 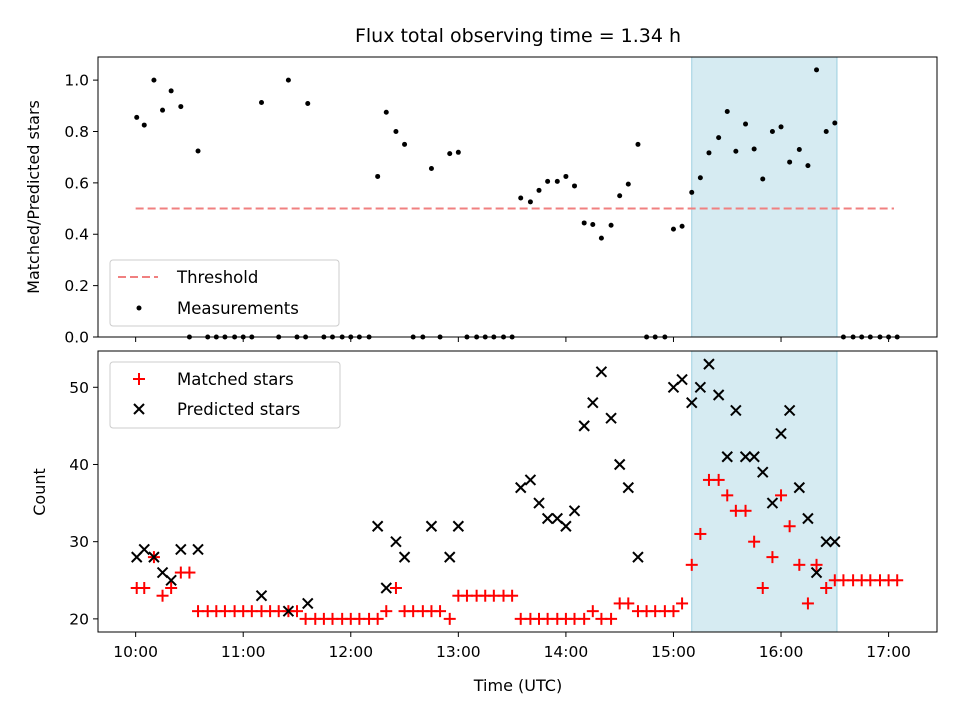 I want to click on legend-matched-label: Matched stars, so click(x=235, y=379).